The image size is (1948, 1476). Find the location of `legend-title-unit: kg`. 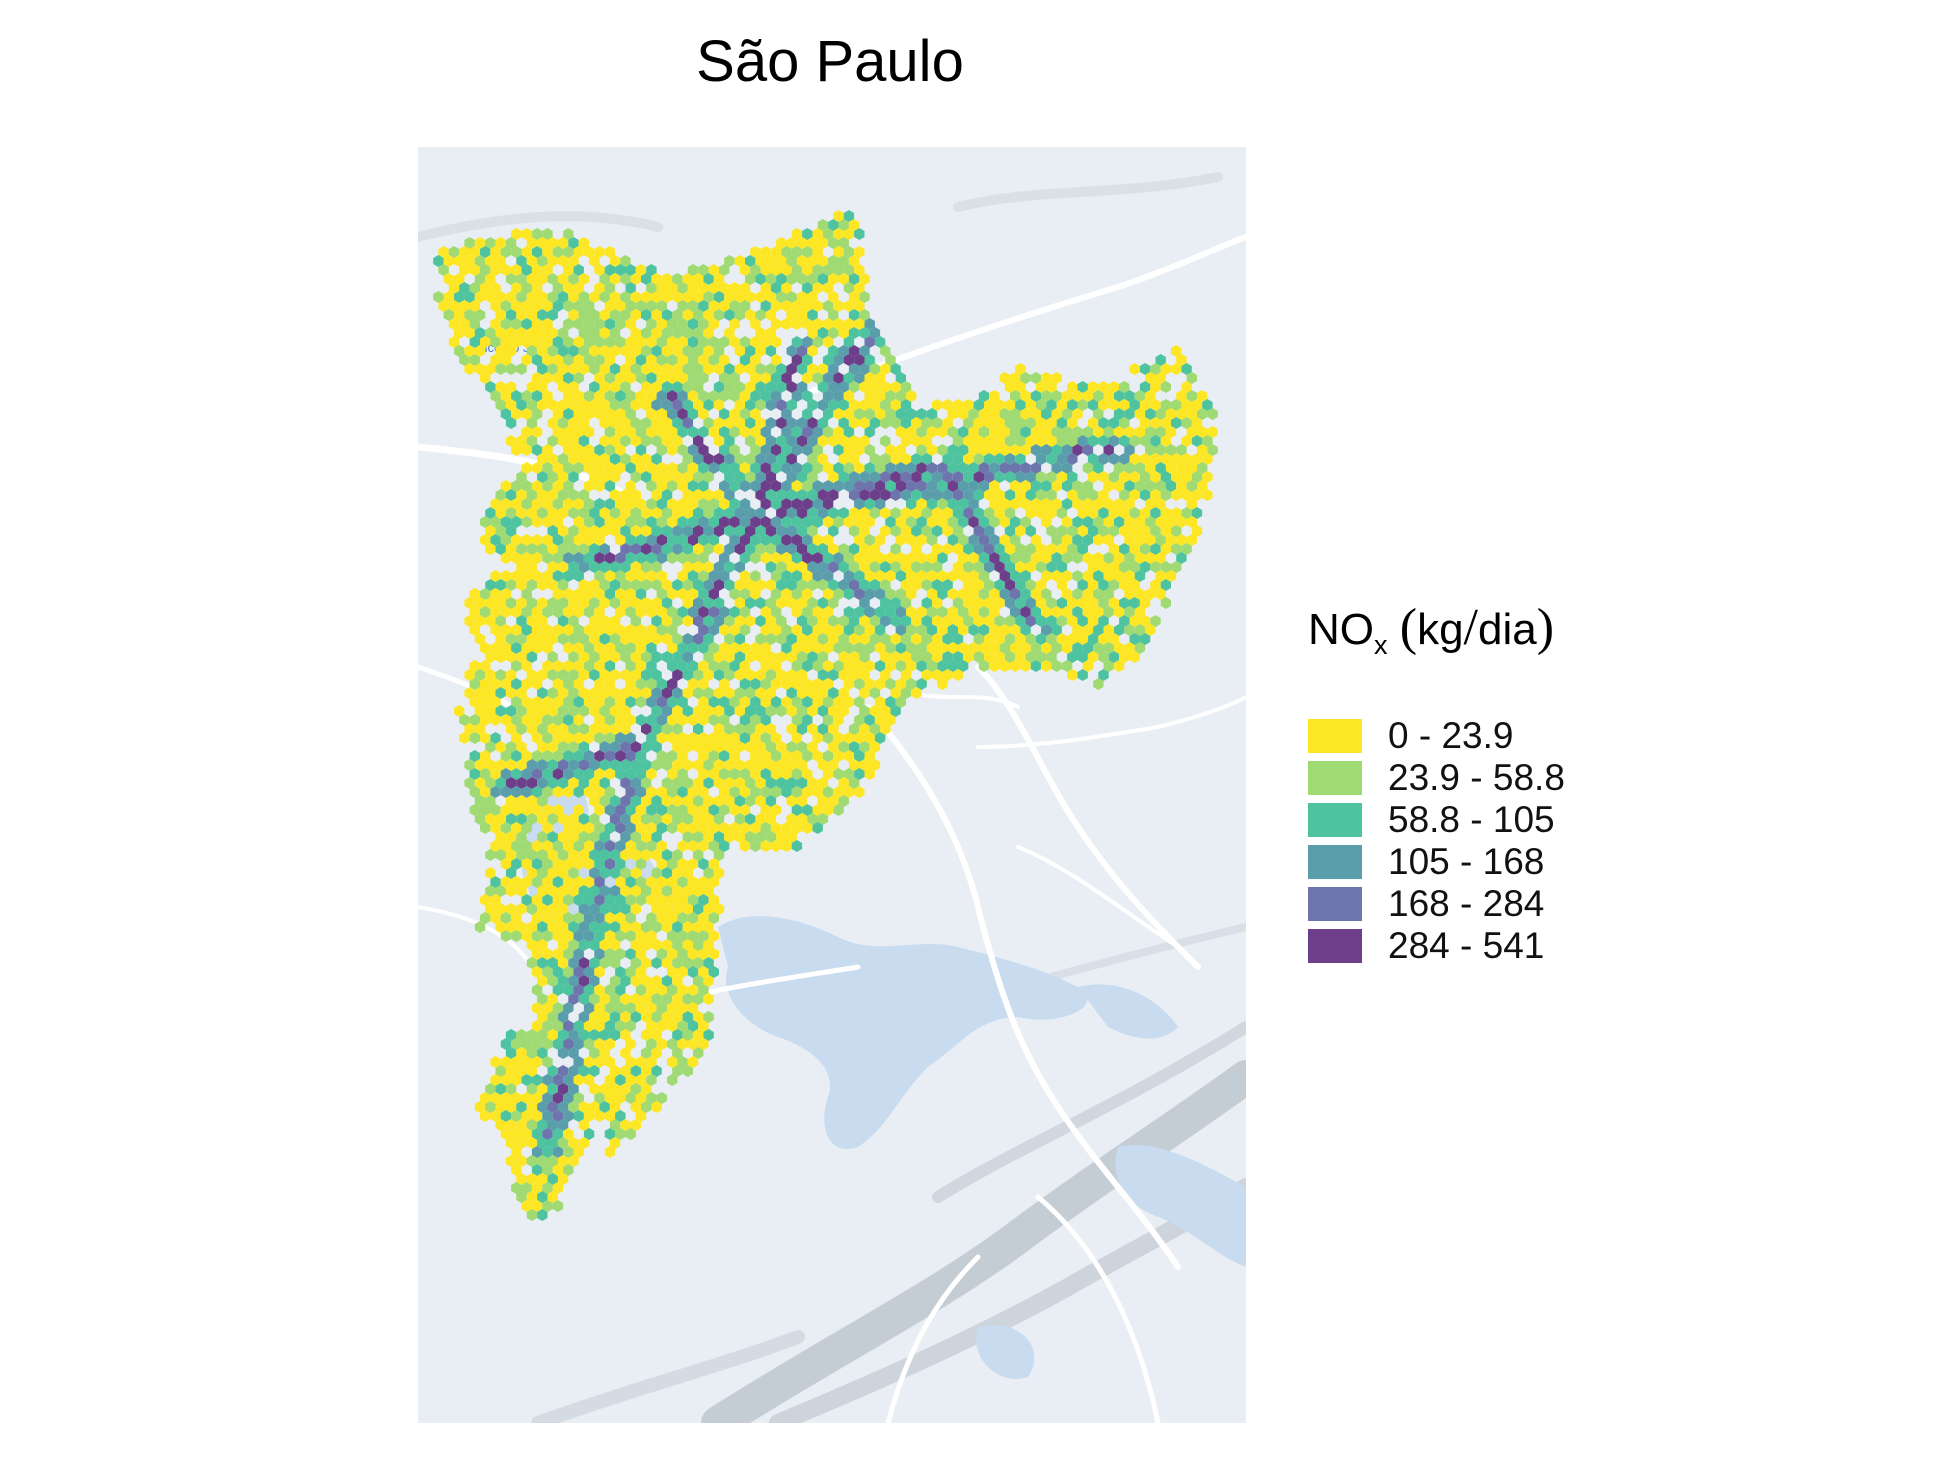

legend-title-unit: kg is located at coordinates (1440, 629).